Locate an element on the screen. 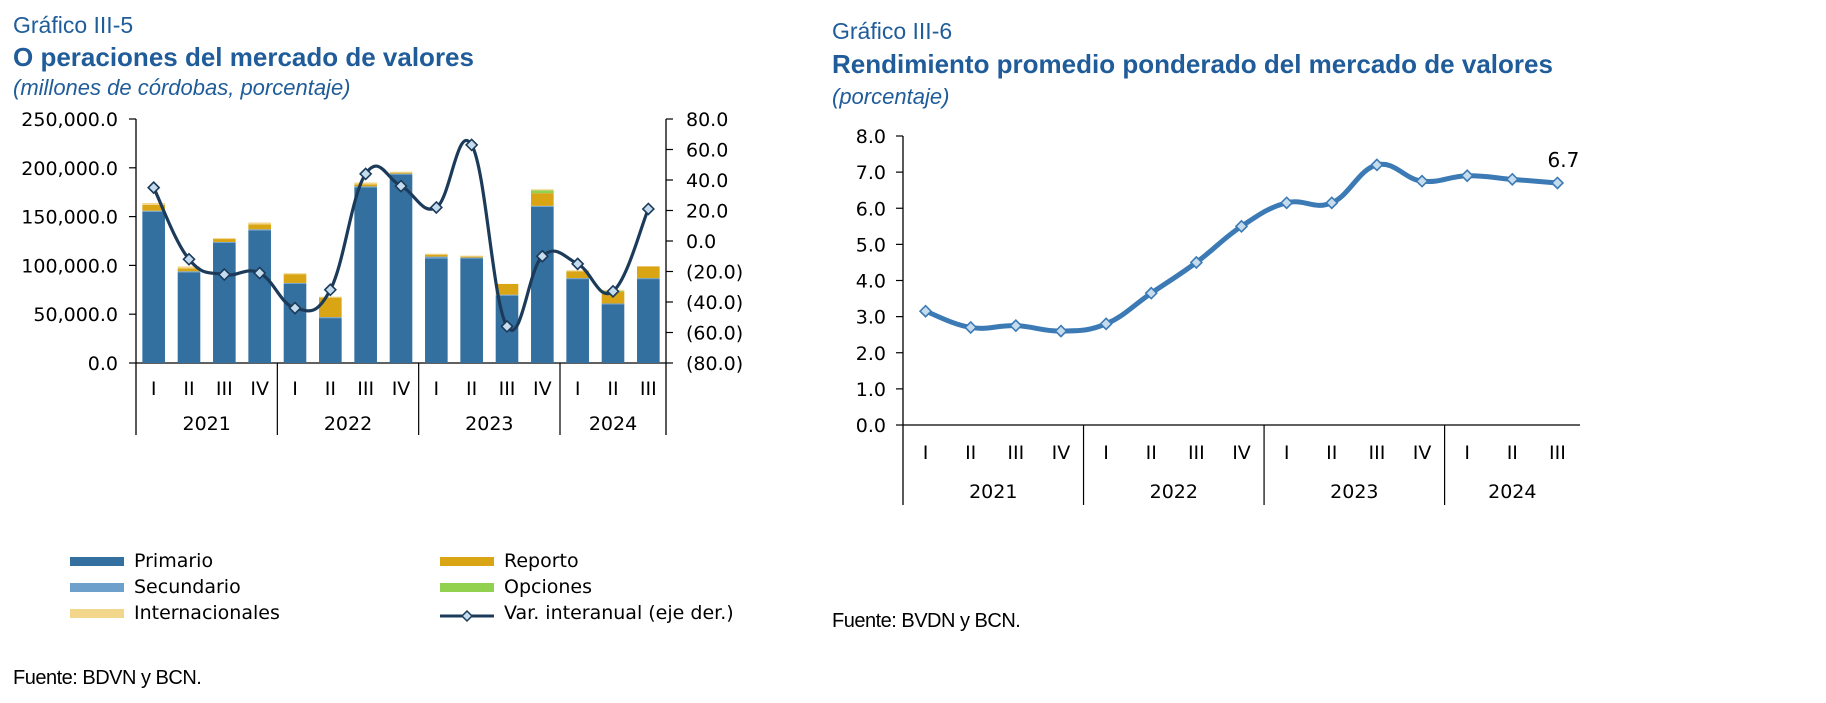 The height and width of the screenshot is (703, 1826). y2-tick-label: (20.0) is located at coordinates (714, 273).